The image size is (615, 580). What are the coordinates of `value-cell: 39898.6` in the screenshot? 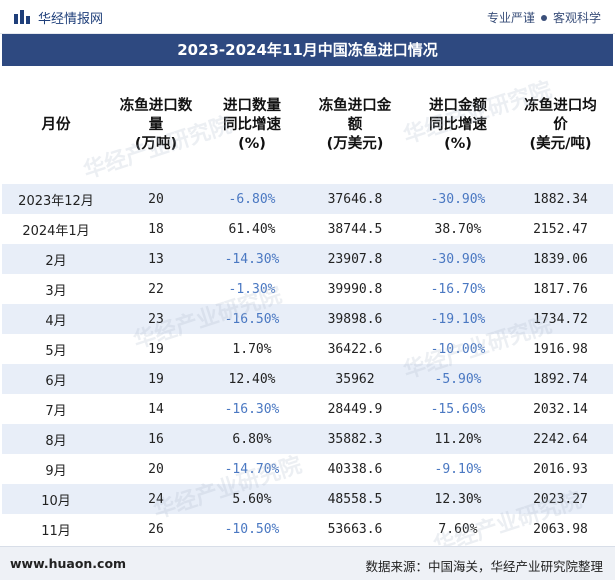 It's located at (355, 319).